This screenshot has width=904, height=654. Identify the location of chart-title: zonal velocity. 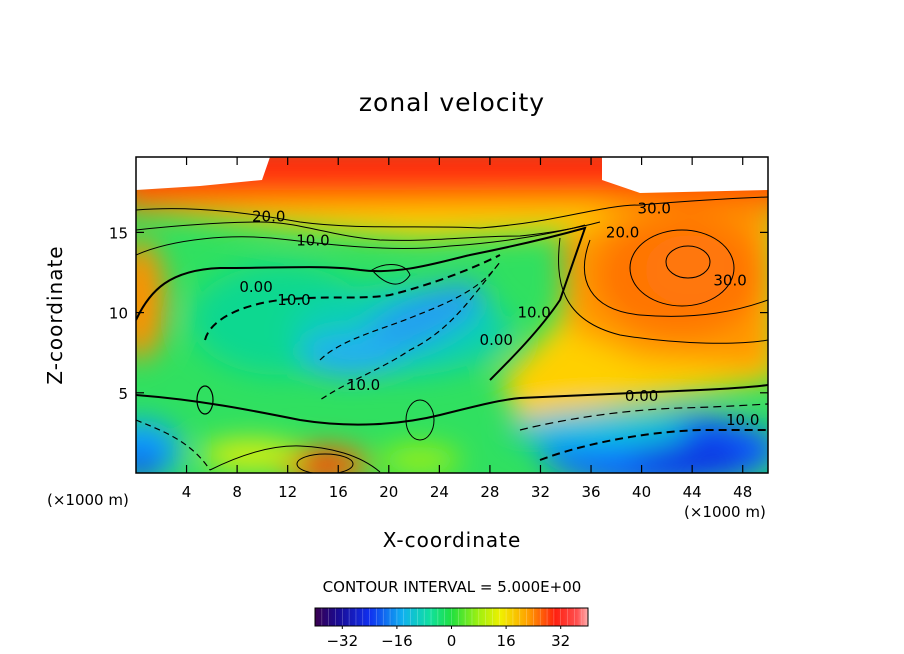
(452, 102).